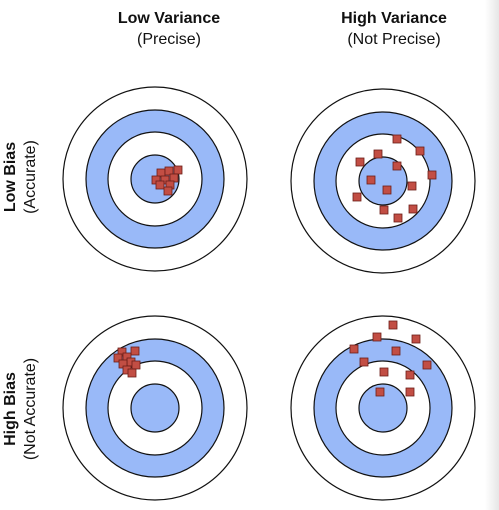  I want to click on column-subtitle: (Not Precise), so click(394, 39).